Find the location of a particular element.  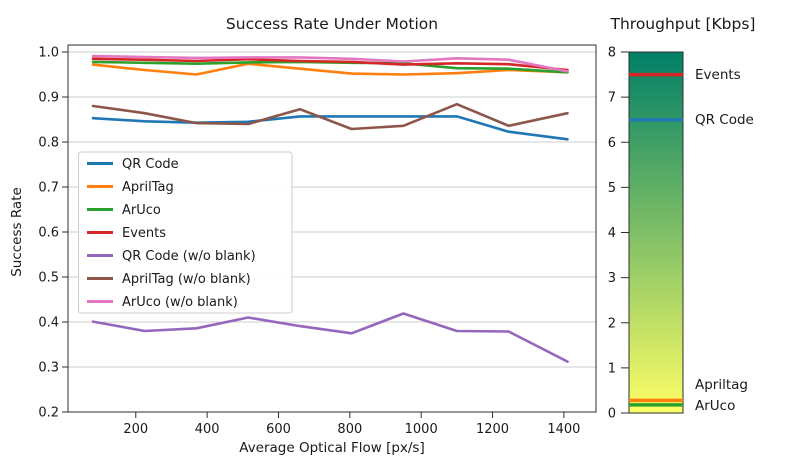

legend-label: Events is located at coordinates (144, 233).